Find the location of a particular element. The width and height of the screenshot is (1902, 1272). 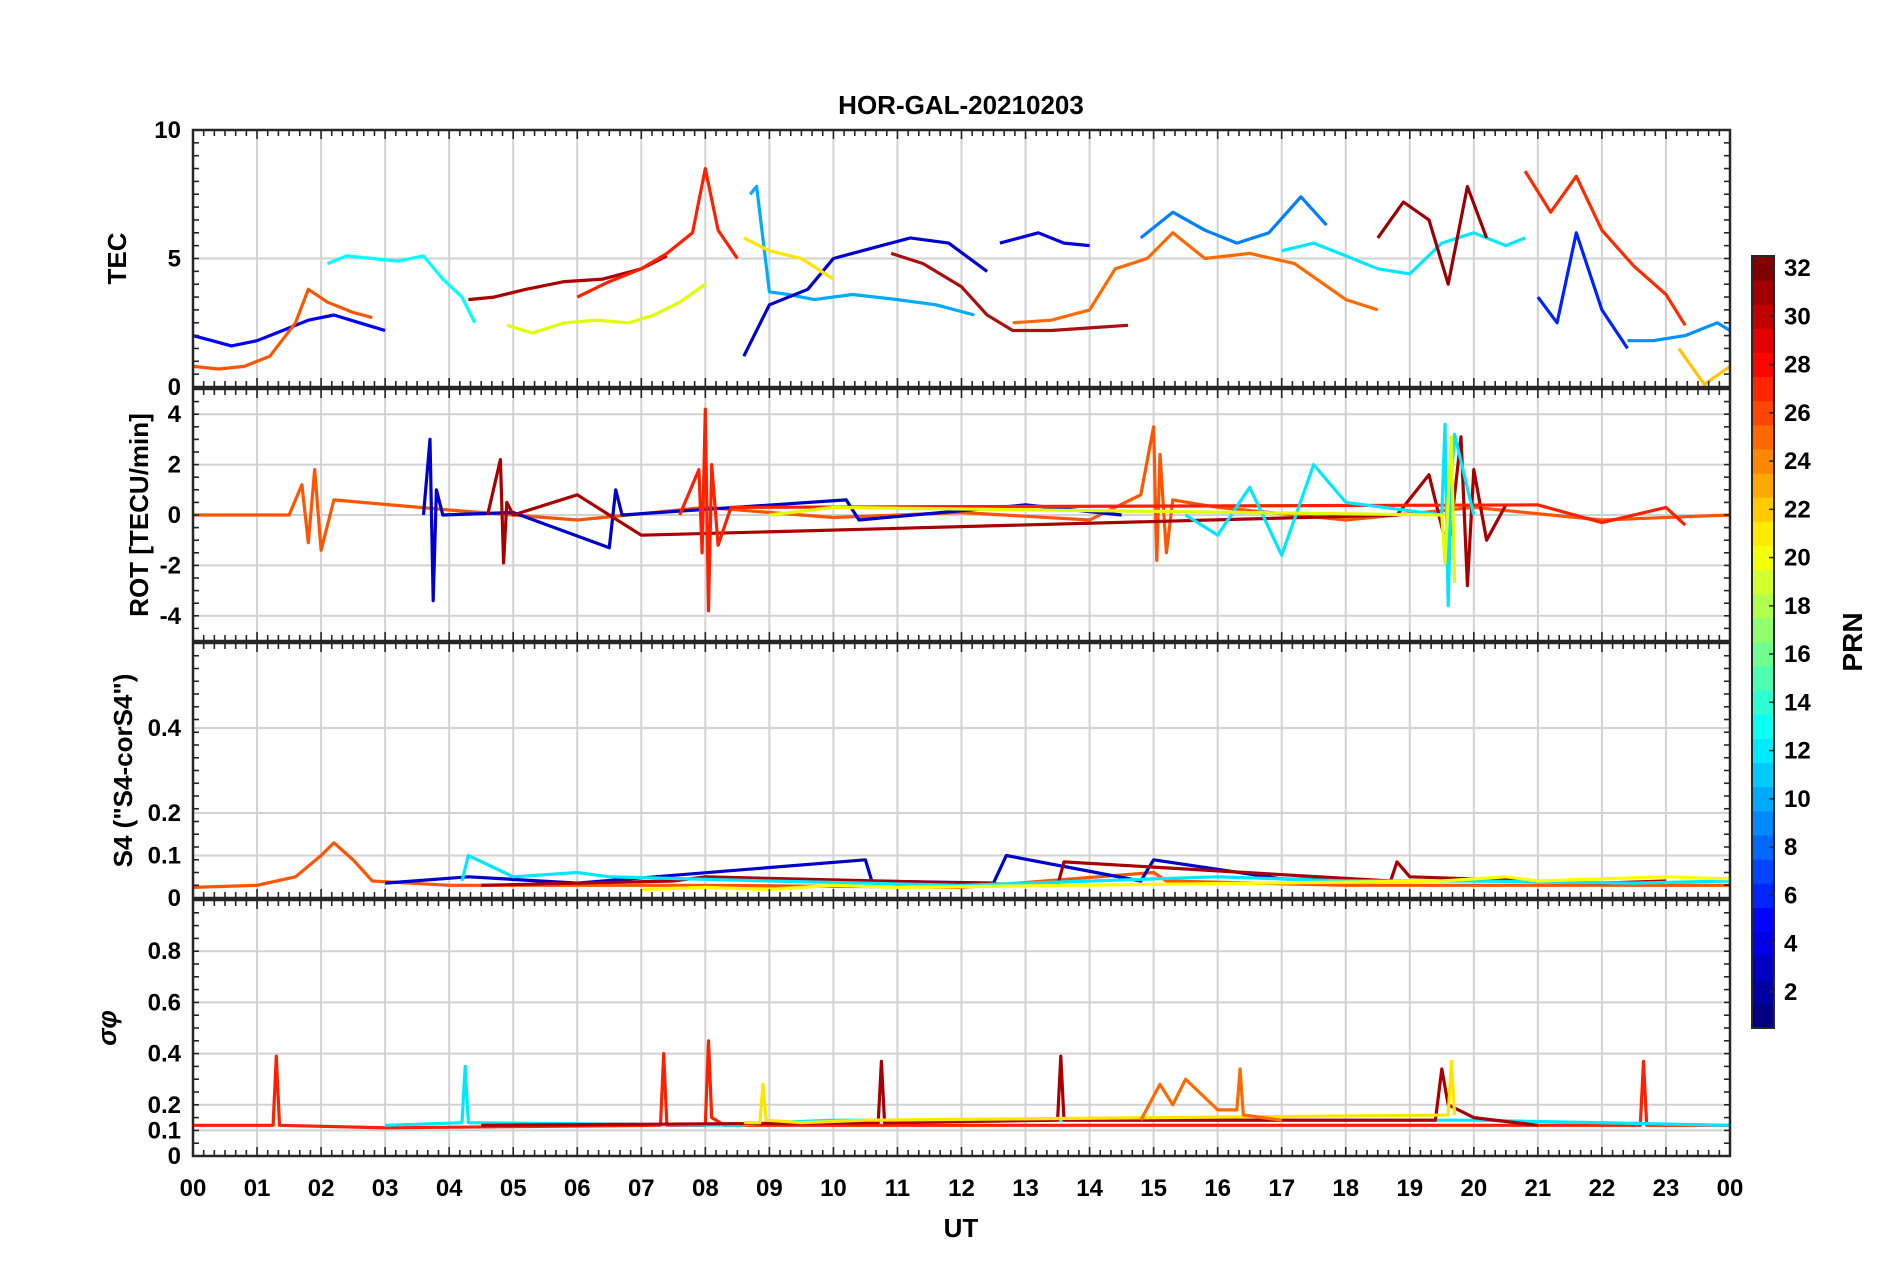

colorbar-label: PRN is located at coordinates (1852, 641).